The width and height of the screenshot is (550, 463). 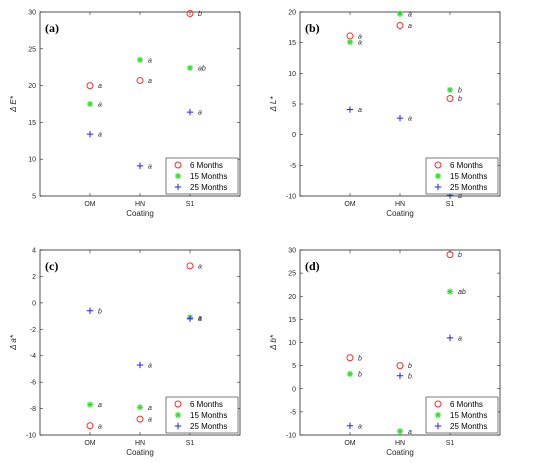 What do you see at coordinates (292, 43) in the screenshot?
I see `y-tick-label: 15` at bounding box center [292, 43].